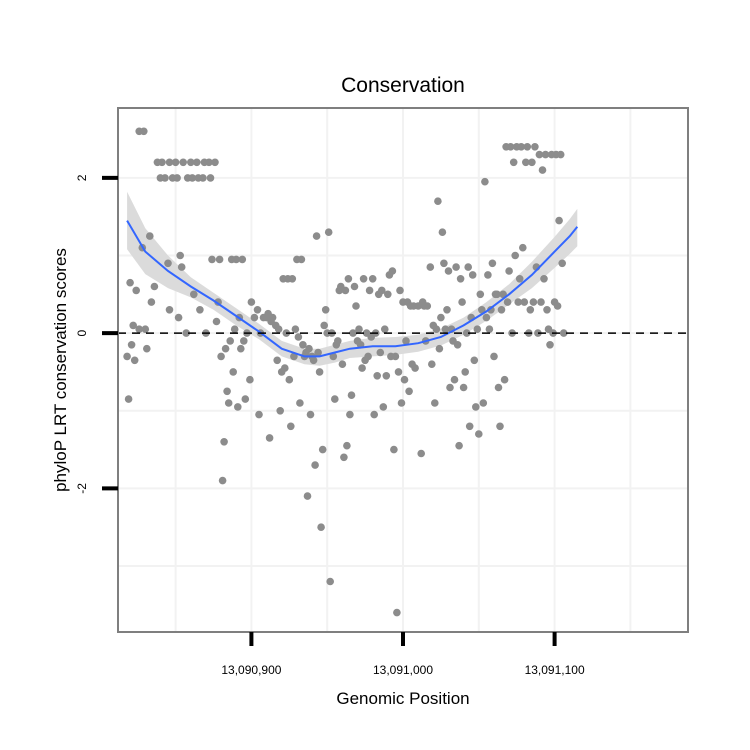  What do you see at coordinates (251, 670) in the screenshot?
I see `x-tick-label: 13,090,900` at bounding box center [251, 670].